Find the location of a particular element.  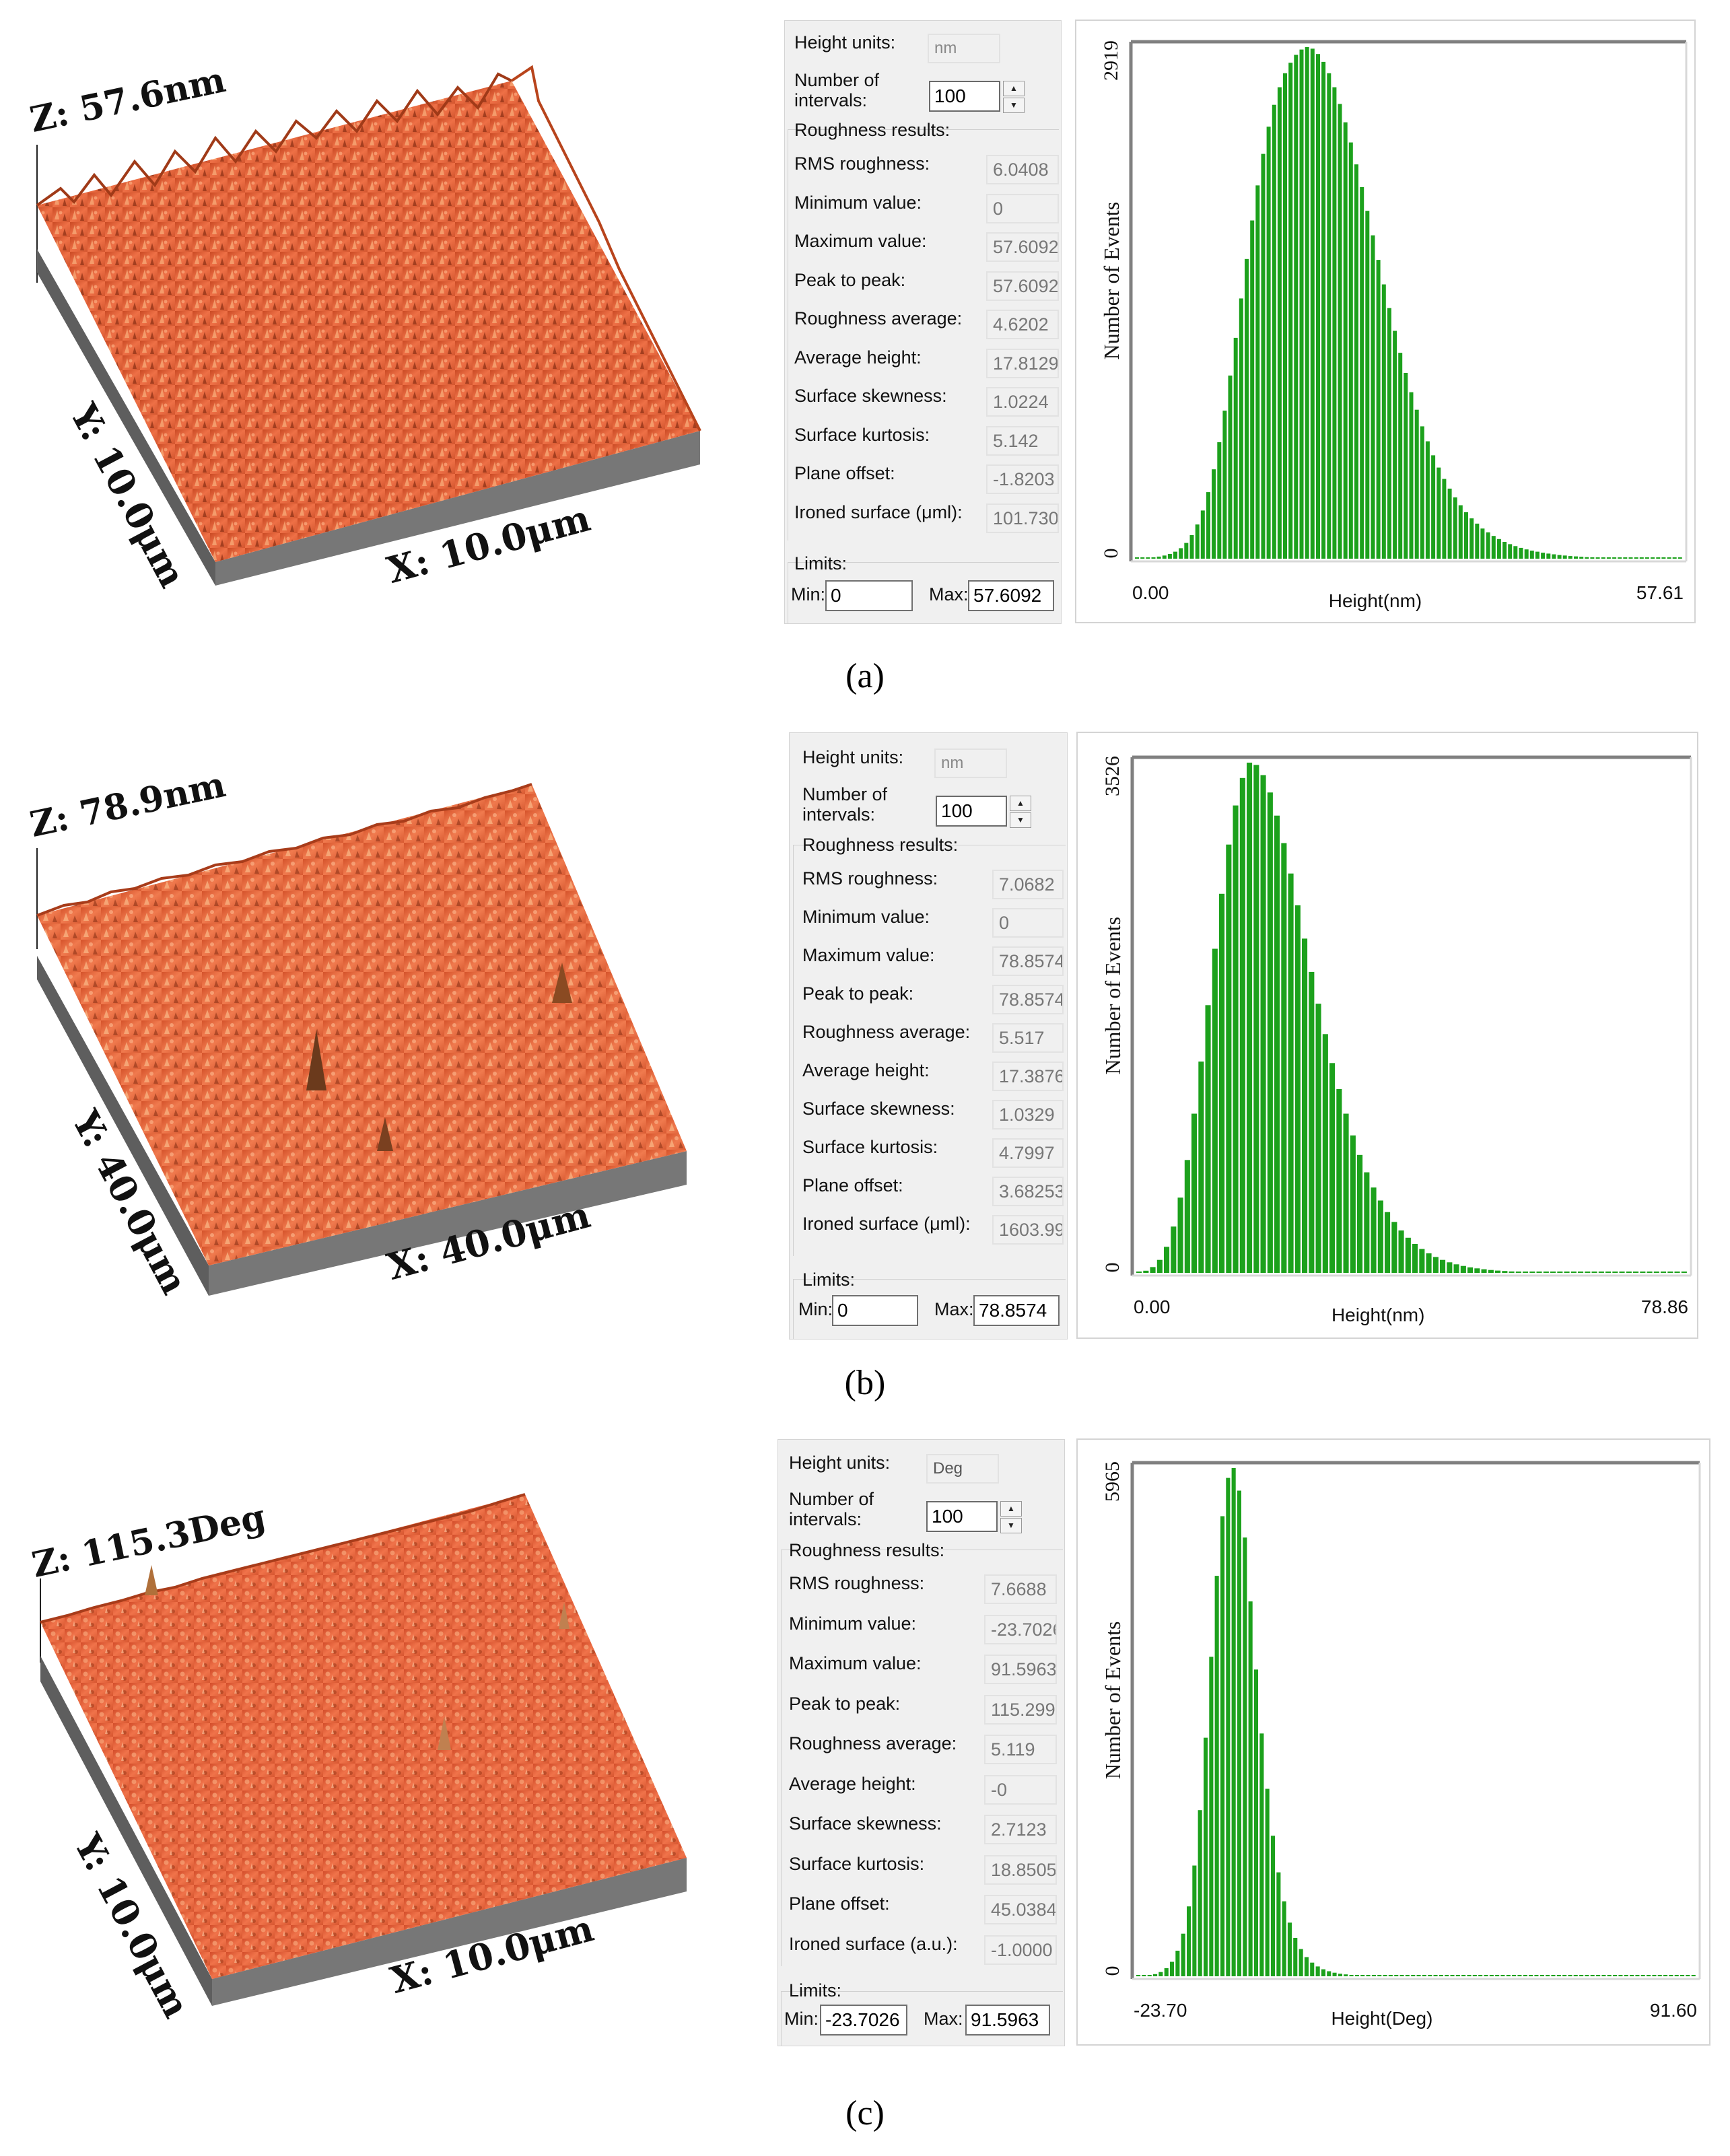

y-axis-title: Number of Events is located at coordinates (1113, 996).